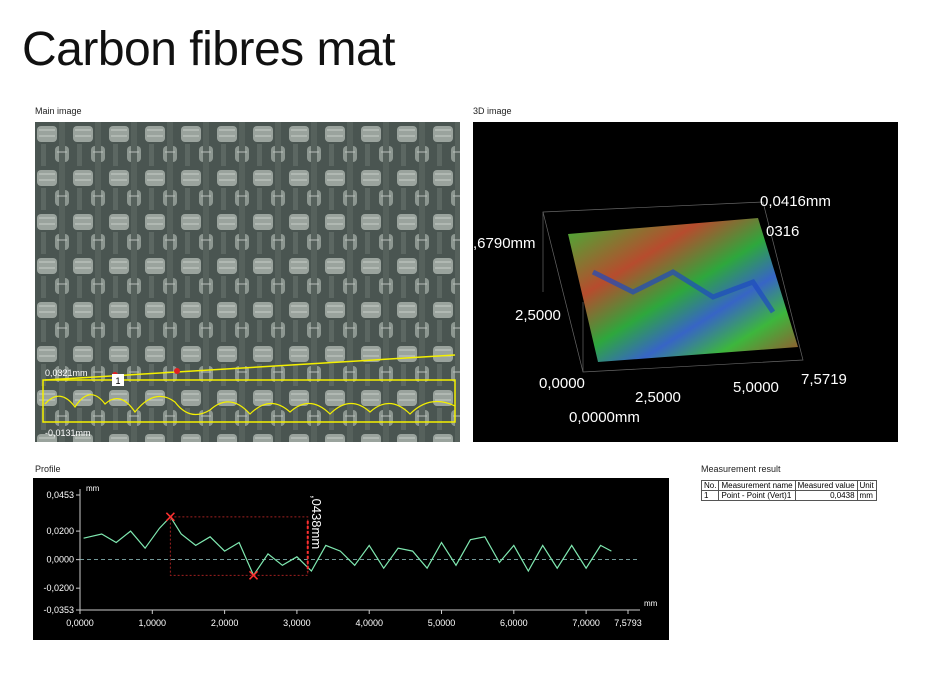  What do you see at coordinates (628, 623) in the screenshot?
I see `x-tick-label: 7,5793` at bounding box center [628, 623].